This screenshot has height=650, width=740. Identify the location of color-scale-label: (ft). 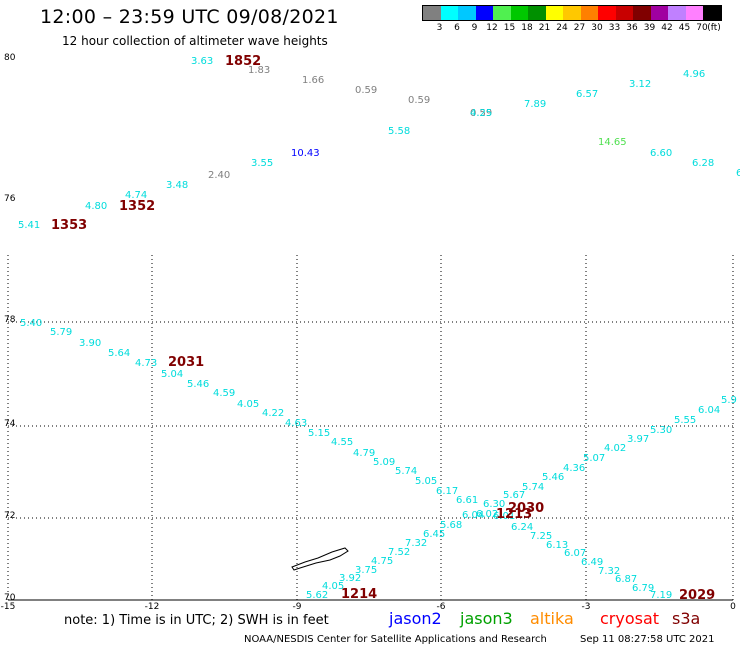
(714, 28).